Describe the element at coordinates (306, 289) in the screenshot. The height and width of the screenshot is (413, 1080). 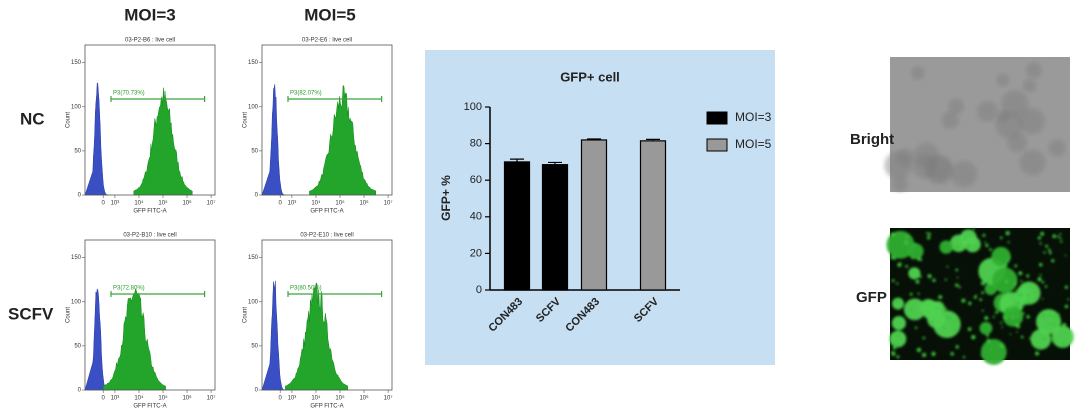
I see `gate-label: P3(80.50%)` at that location.